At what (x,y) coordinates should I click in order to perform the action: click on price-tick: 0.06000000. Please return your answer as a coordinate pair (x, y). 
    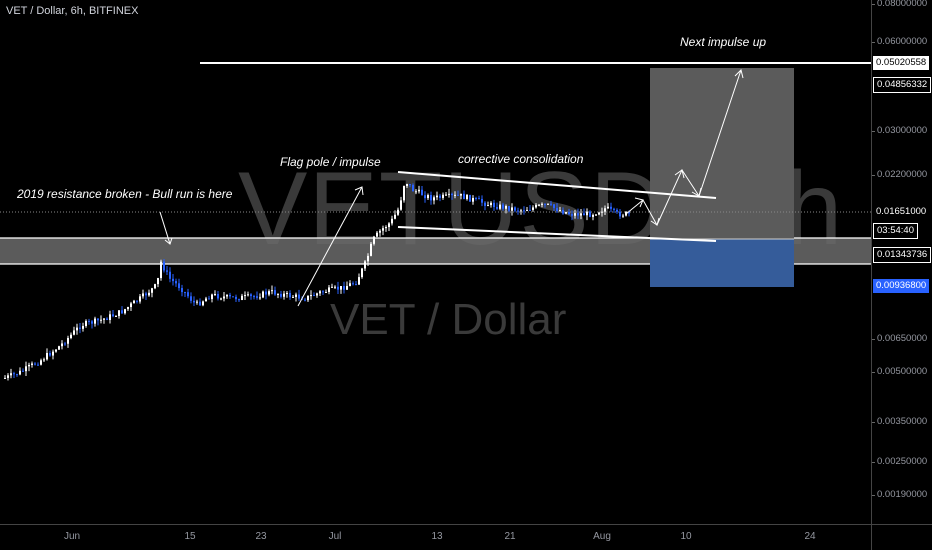
    Looking at the image, I should click on (899, 41).